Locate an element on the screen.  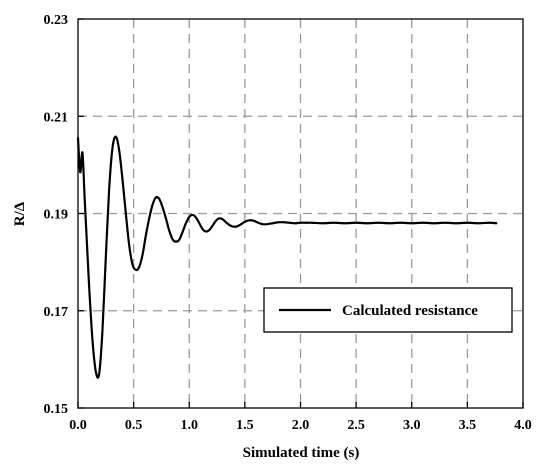
x-tick-label: 4.0 is located at coordinates (523, 425).